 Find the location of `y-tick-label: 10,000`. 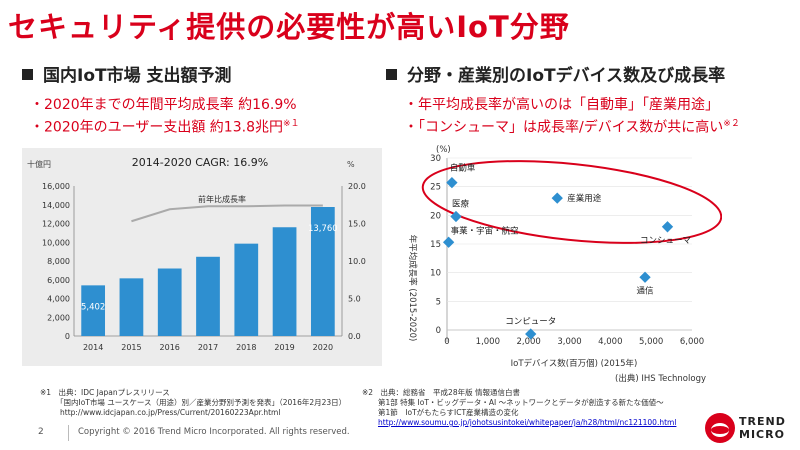

y-tick-label: 10,000 is located at coordinates (56, 242).